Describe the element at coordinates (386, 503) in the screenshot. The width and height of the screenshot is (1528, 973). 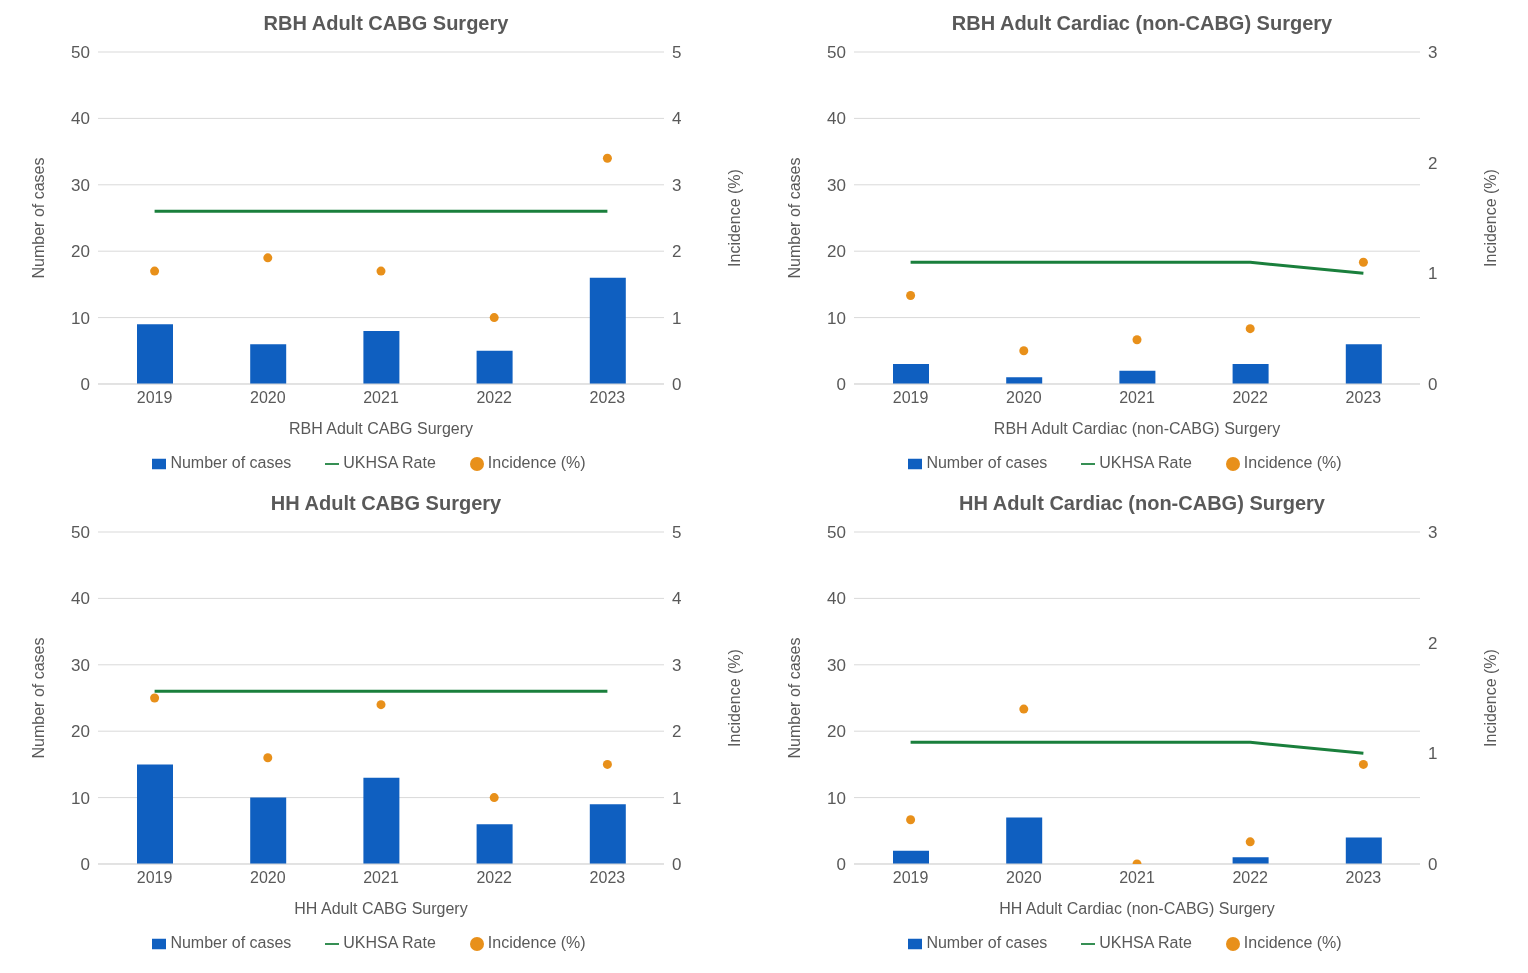
I see `chart-title: HH Adult CABG Surgery` at that location.